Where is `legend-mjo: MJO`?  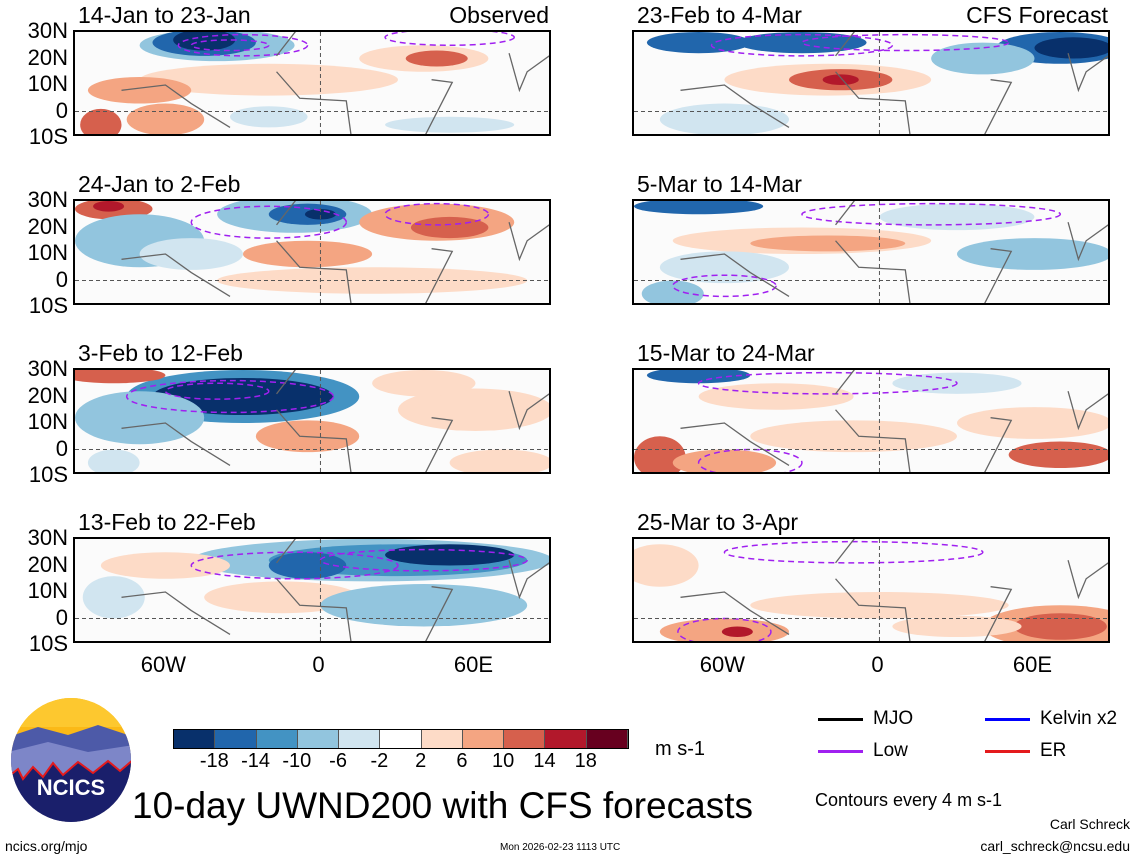 legend-mjo: MJO is located at coordinates (865, 719).